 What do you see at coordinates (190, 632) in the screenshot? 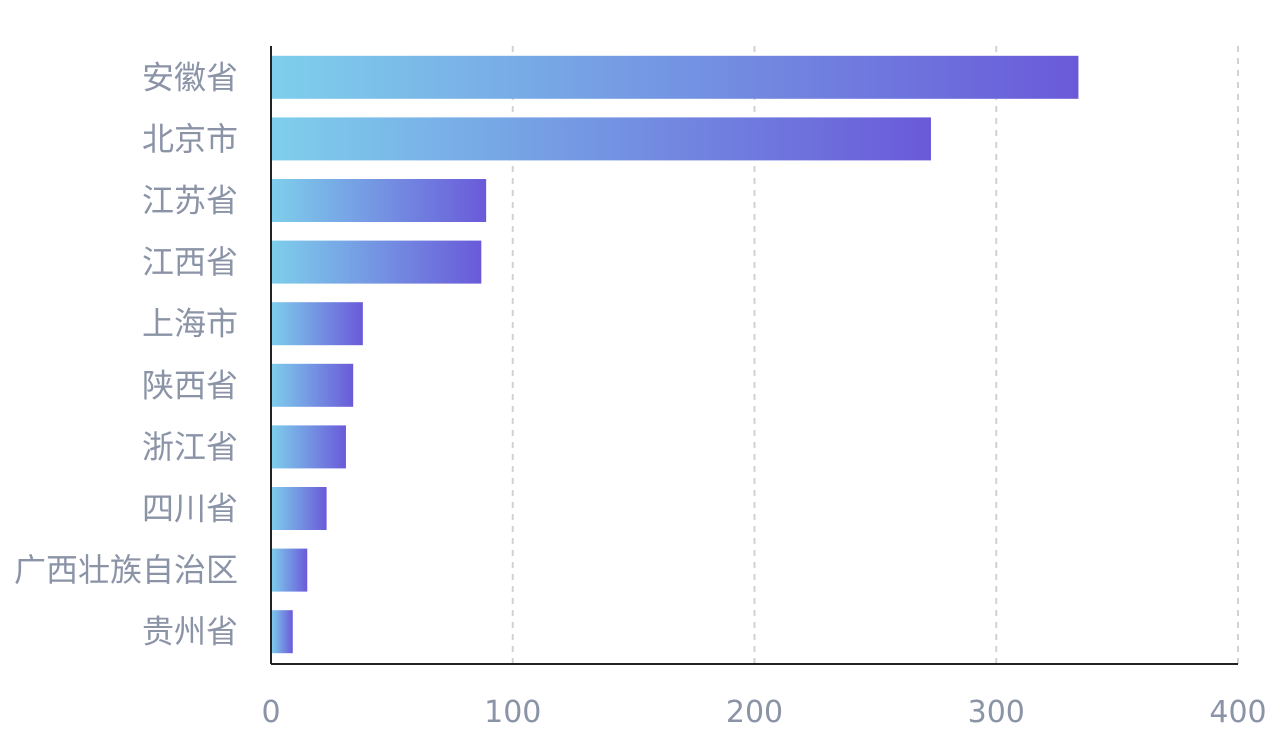
I see `category-label: 贵州省` at bounding box center [190, 632].